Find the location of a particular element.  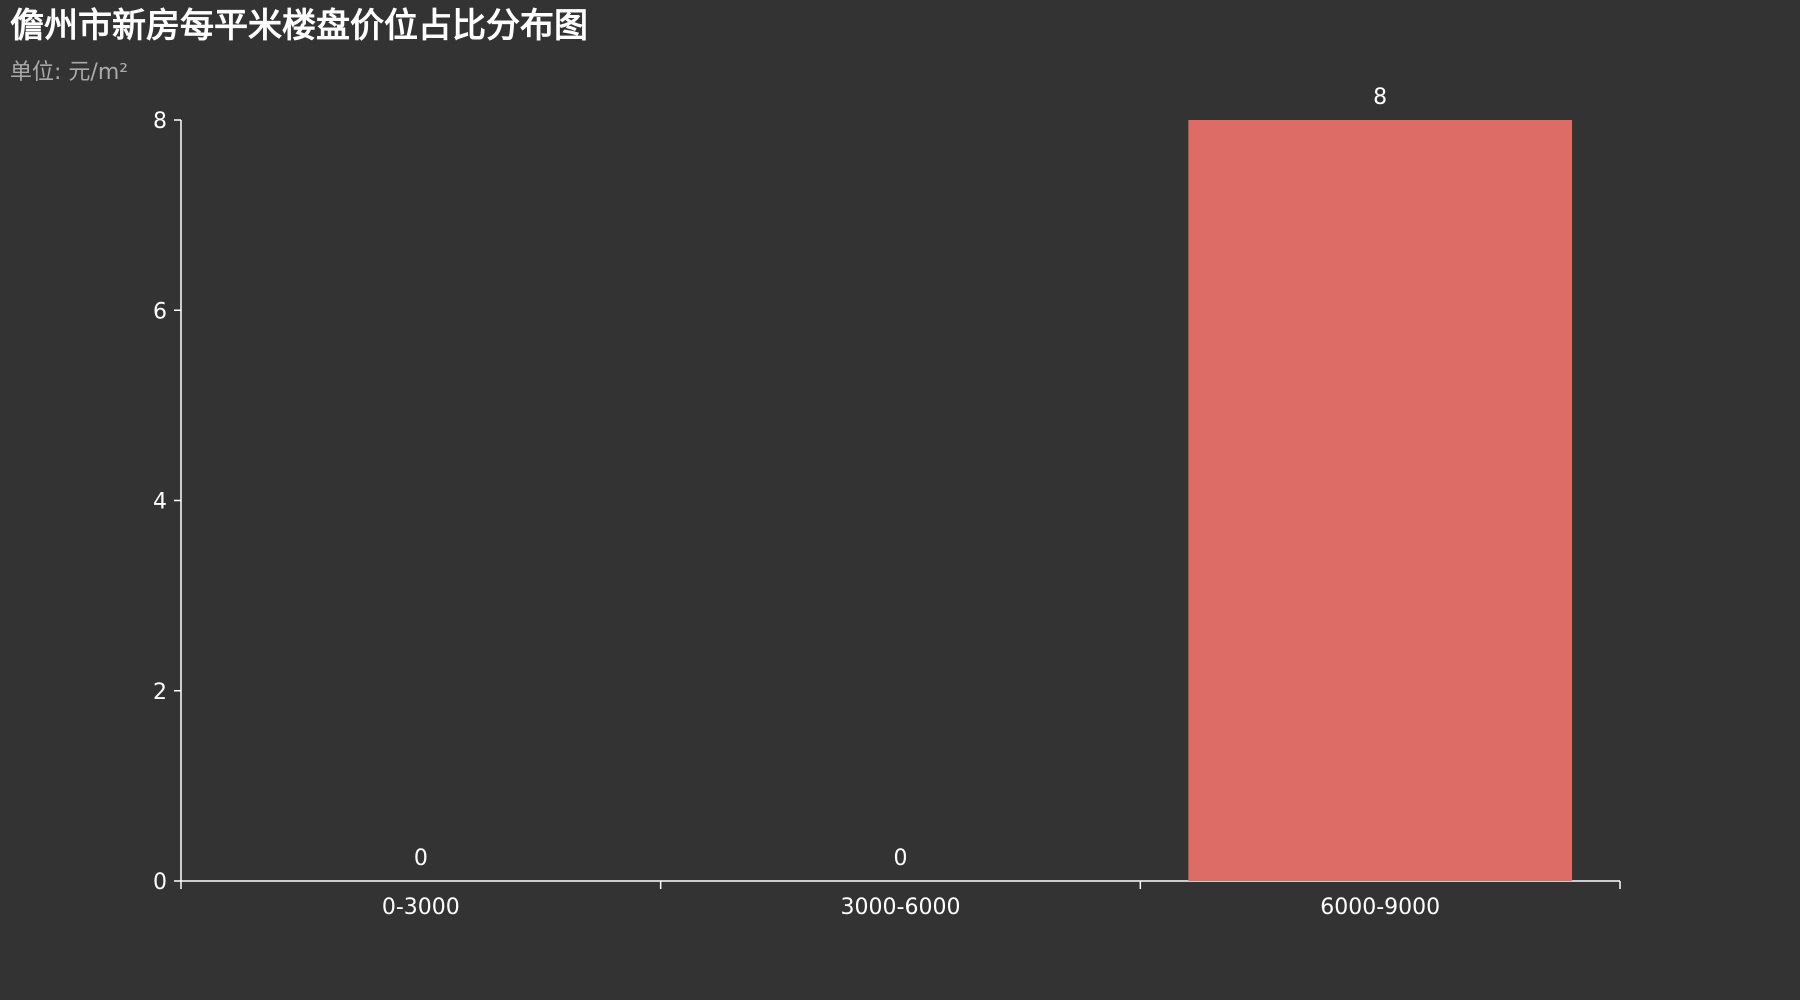

y-tick-label: 4 is located at coordinates (160, 502).